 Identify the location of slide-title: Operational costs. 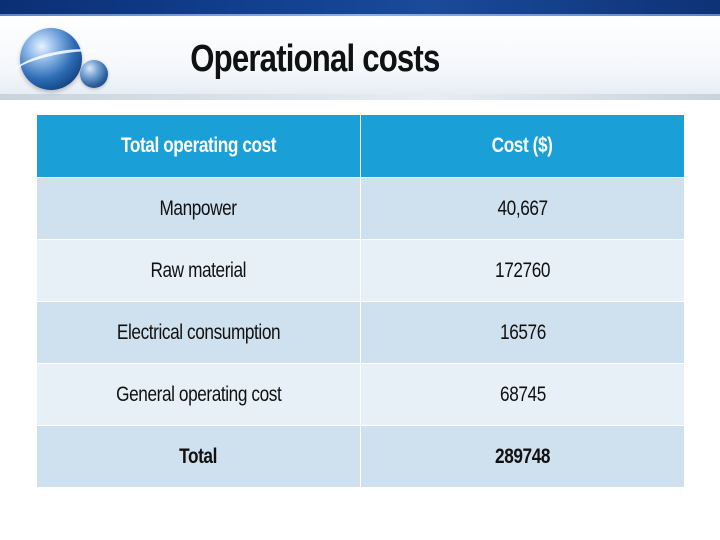
(315, 59).